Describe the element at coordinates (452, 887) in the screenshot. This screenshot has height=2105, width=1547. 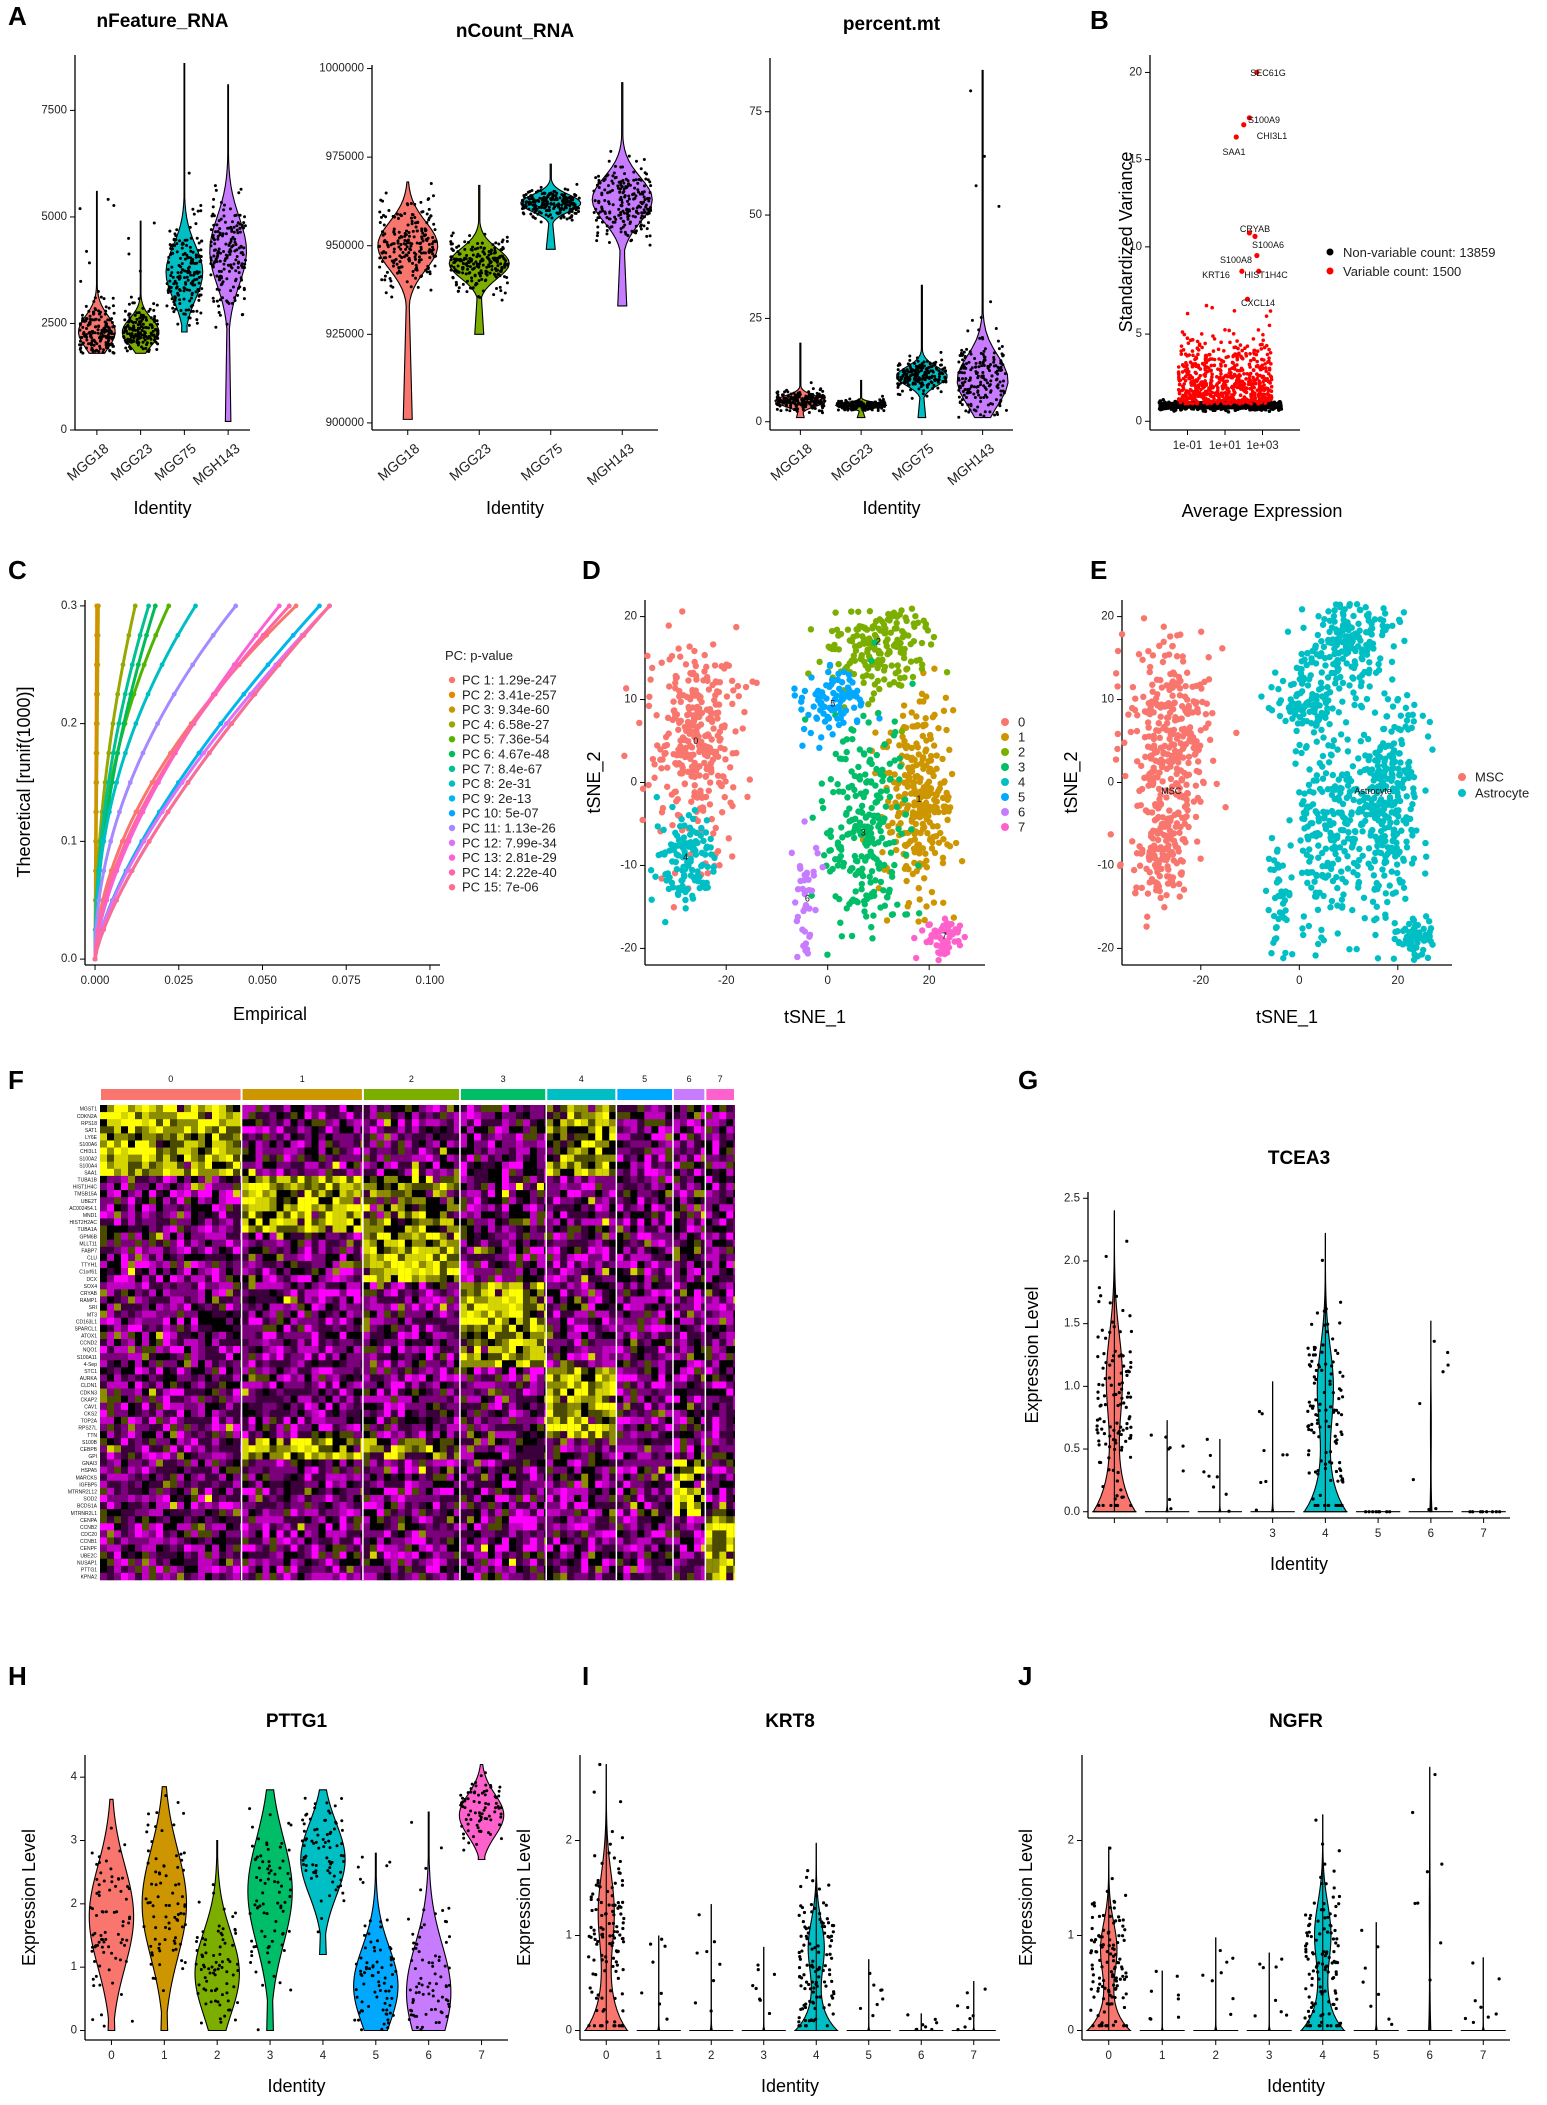
I see `legend-marker` at that location.